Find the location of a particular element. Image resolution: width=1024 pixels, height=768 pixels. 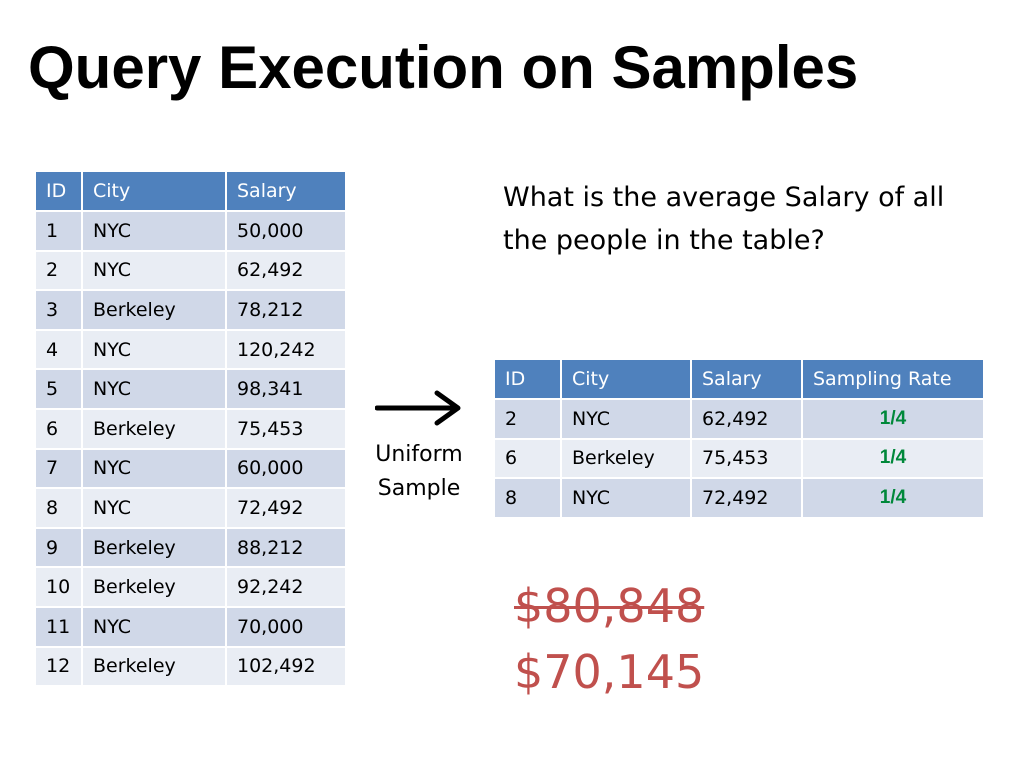

table-row: 8 NYC 72,492 is located at coordinates (190, 508).